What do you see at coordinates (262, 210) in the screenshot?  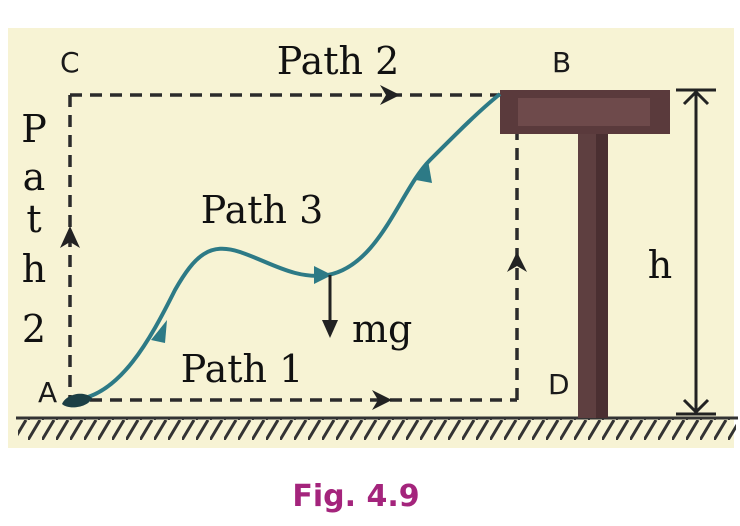 I see `path-3-label: Path 3` at bounding box center [262, 210].